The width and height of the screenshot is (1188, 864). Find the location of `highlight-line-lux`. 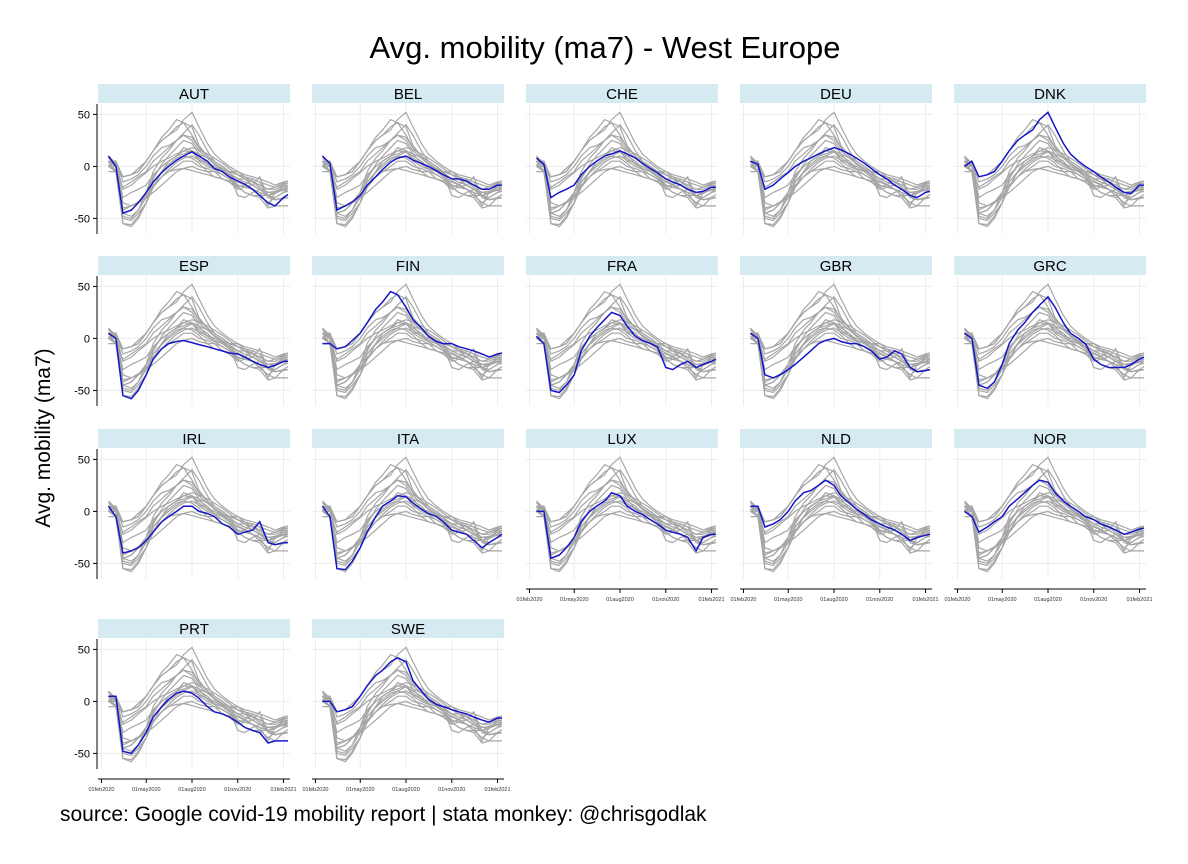

highlight-line-lux is located at coordinates (626, 525).